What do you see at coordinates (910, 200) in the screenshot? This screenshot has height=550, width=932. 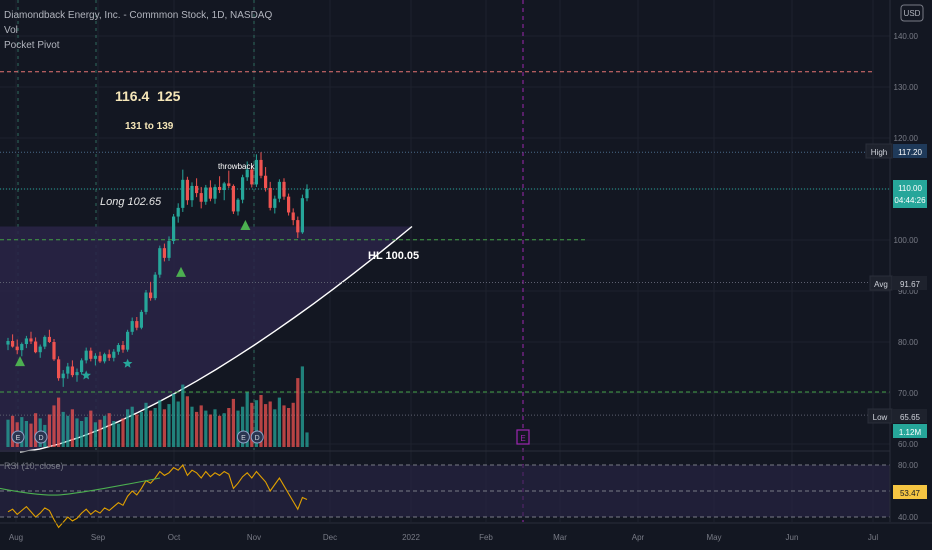 I see `bar-countdown: 04:44:26` at bounding box center [910, 200].